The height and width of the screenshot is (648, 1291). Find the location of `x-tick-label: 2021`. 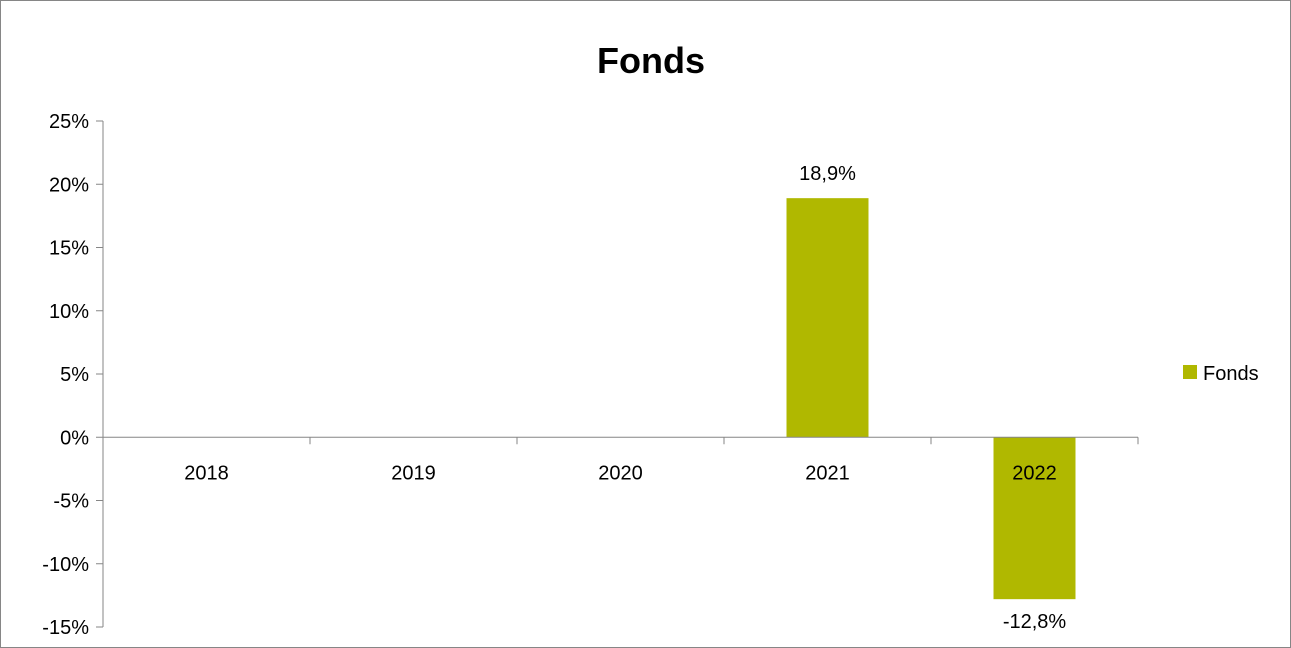

x-tick-label: 2021 is located at coordinates (827, 473).